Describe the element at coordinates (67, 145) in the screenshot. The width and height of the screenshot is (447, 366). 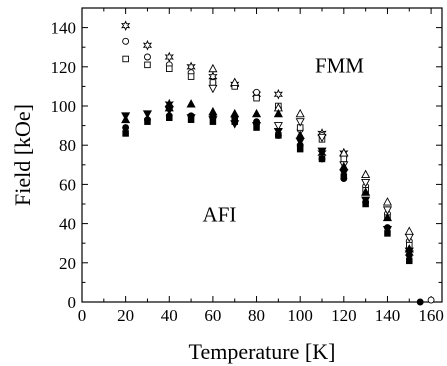
I see `y-tick-label: 80` at that location.